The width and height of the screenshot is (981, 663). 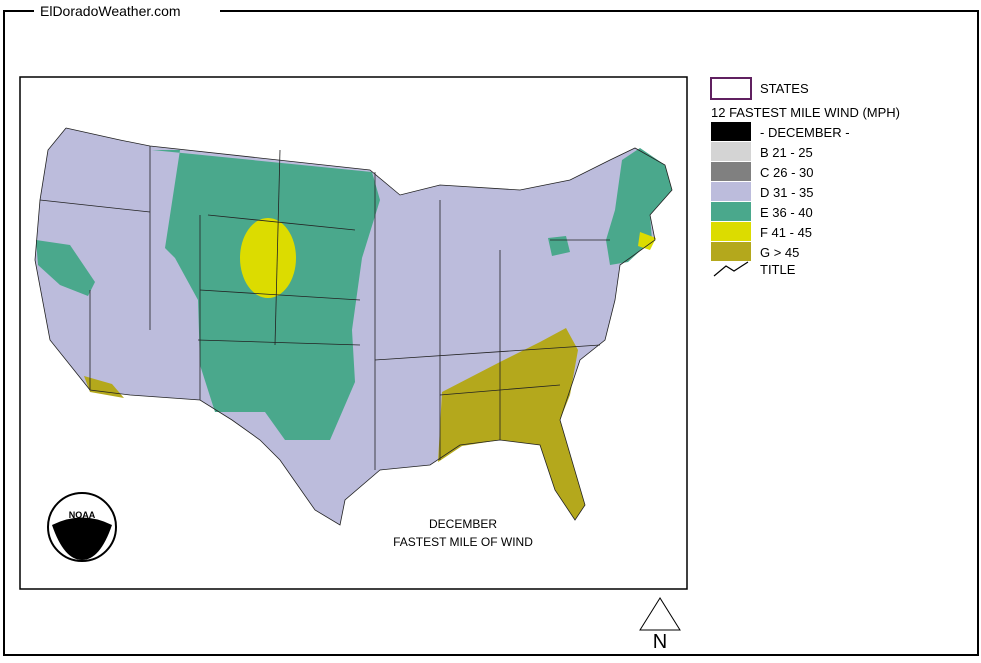 I want to click on site-title: ElDoradoWeather.com, so click(x=110, y=11).